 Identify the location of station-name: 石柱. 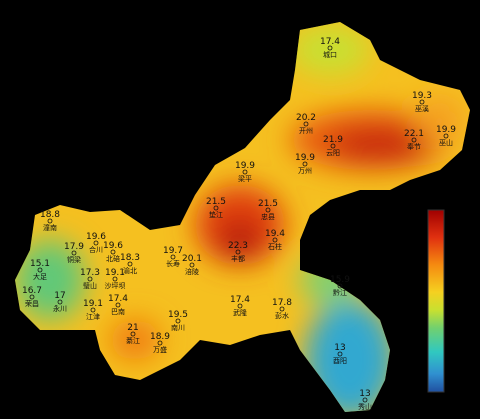
(275, 246).